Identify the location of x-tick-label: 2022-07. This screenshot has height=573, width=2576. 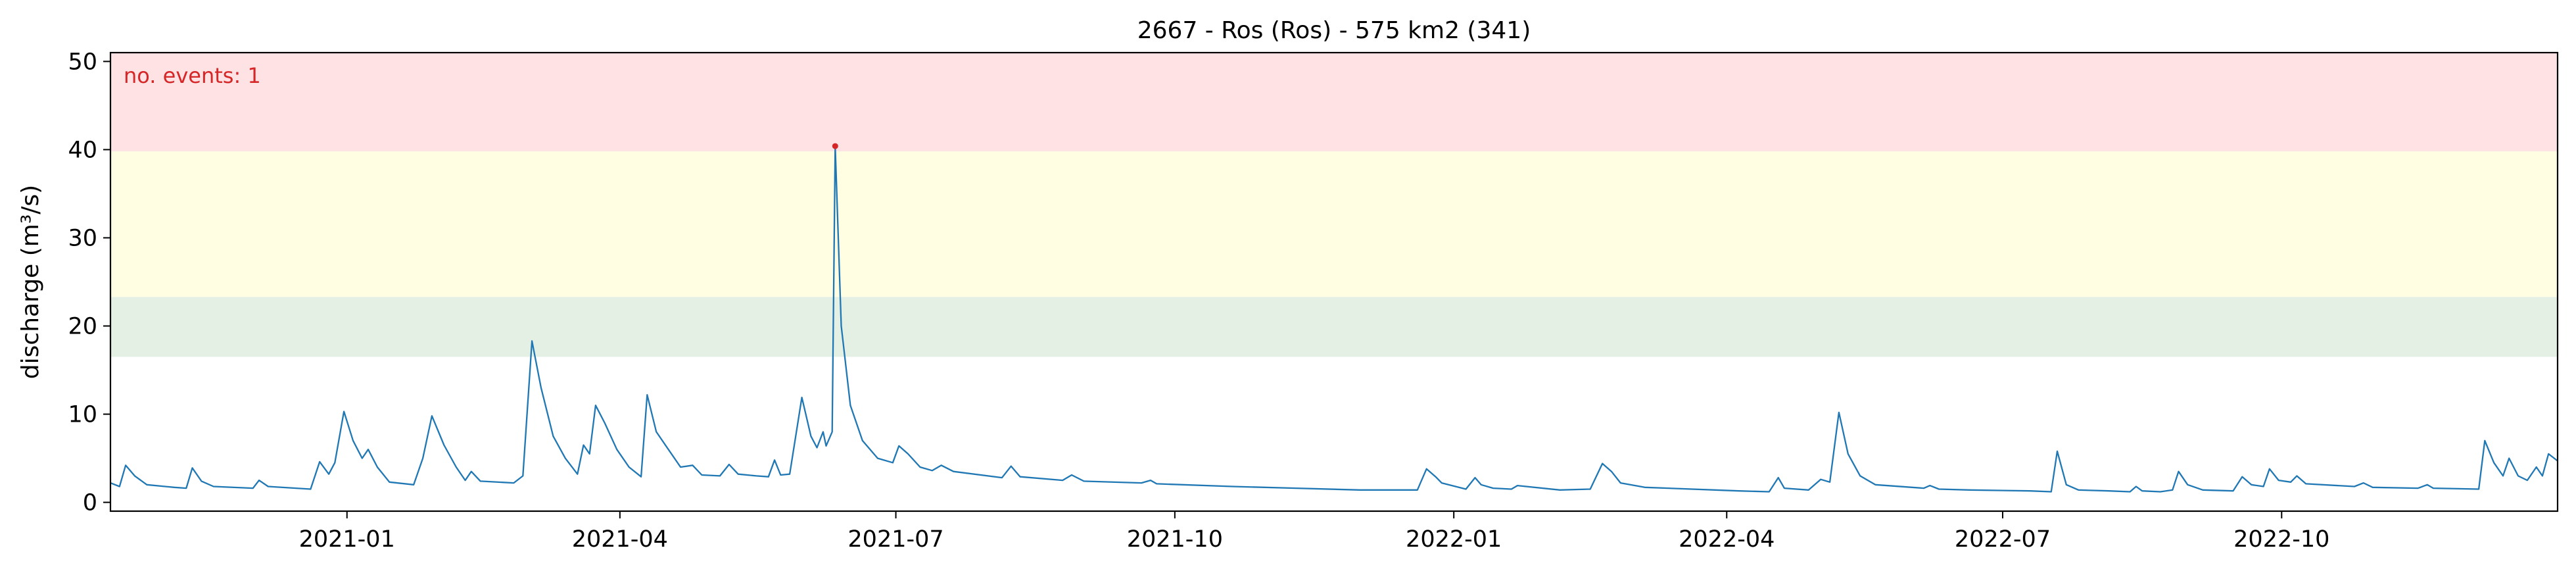
(2003, 539).